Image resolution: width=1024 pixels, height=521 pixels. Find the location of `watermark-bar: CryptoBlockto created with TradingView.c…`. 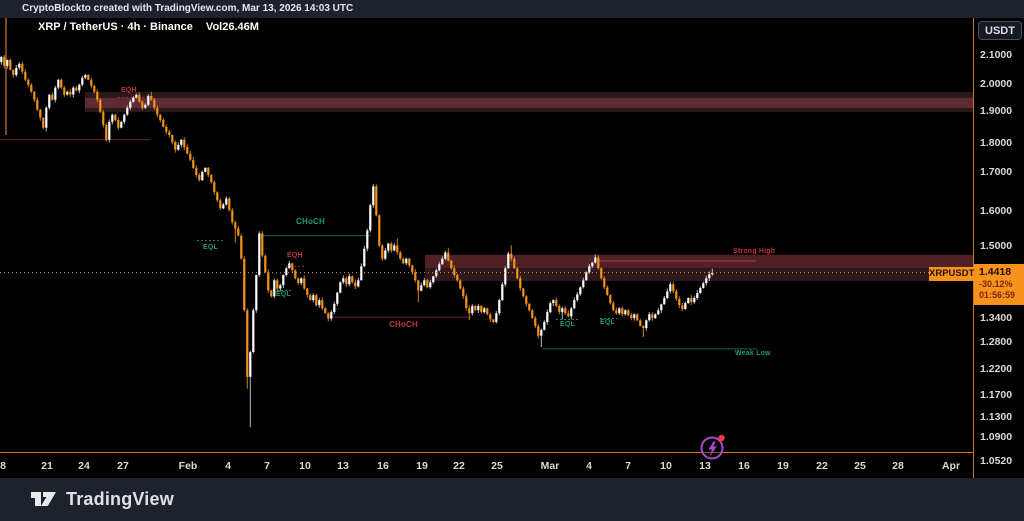

watermark-bar: CryptoBlockto created with TradingView.c… is located at coordinates (512, 9).